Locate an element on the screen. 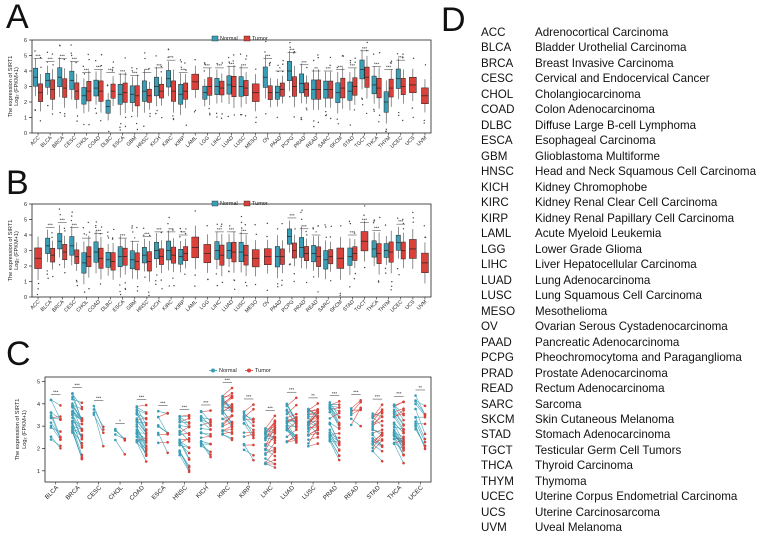 Image resolution: width=763 pixels, height=534 pixels. y-tick-label: 1 is located at coordinates (25, 119).